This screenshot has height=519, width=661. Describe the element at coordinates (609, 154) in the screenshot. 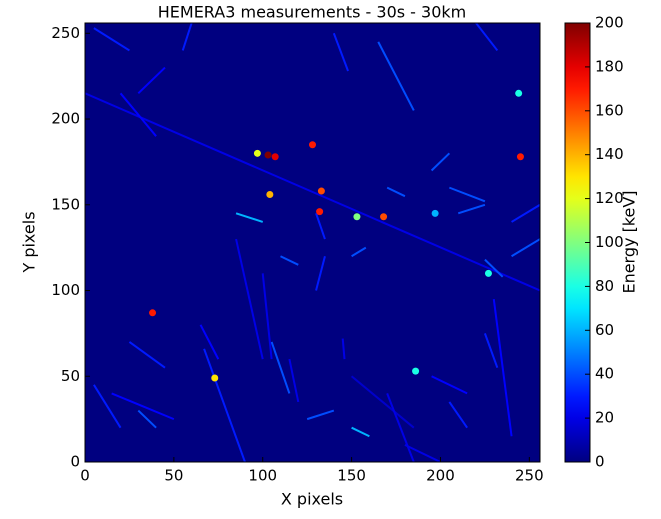

I see `colorbar-tick-label: 140` at that location.